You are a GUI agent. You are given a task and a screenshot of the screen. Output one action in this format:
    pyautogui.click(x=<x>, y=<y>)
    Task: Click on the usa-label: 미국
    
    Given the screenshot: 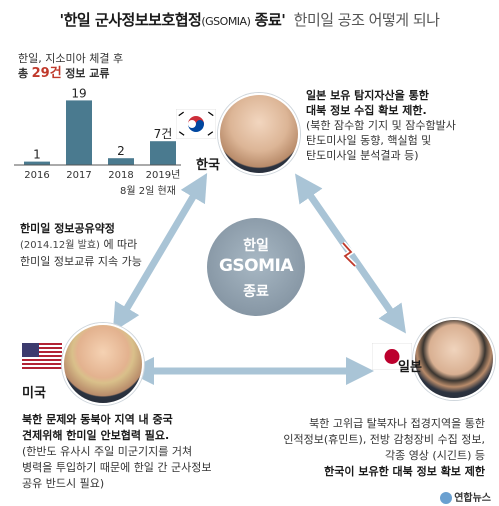 What is the action you would take?
    pyautogui.click(x=34, y=393)
    